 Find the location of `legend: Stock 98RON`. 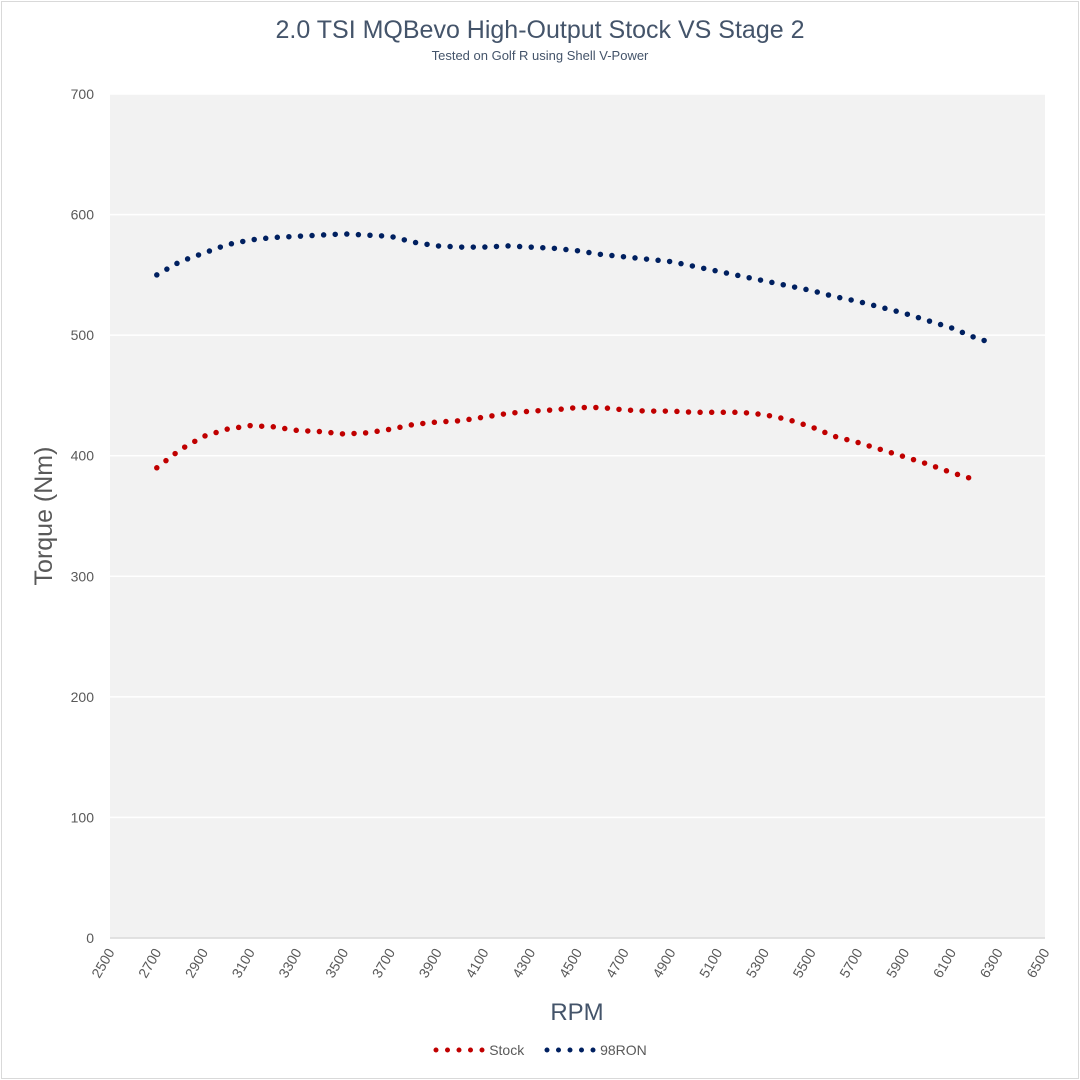

legend: Stock 98RON is located at coordinates (540, 1050).